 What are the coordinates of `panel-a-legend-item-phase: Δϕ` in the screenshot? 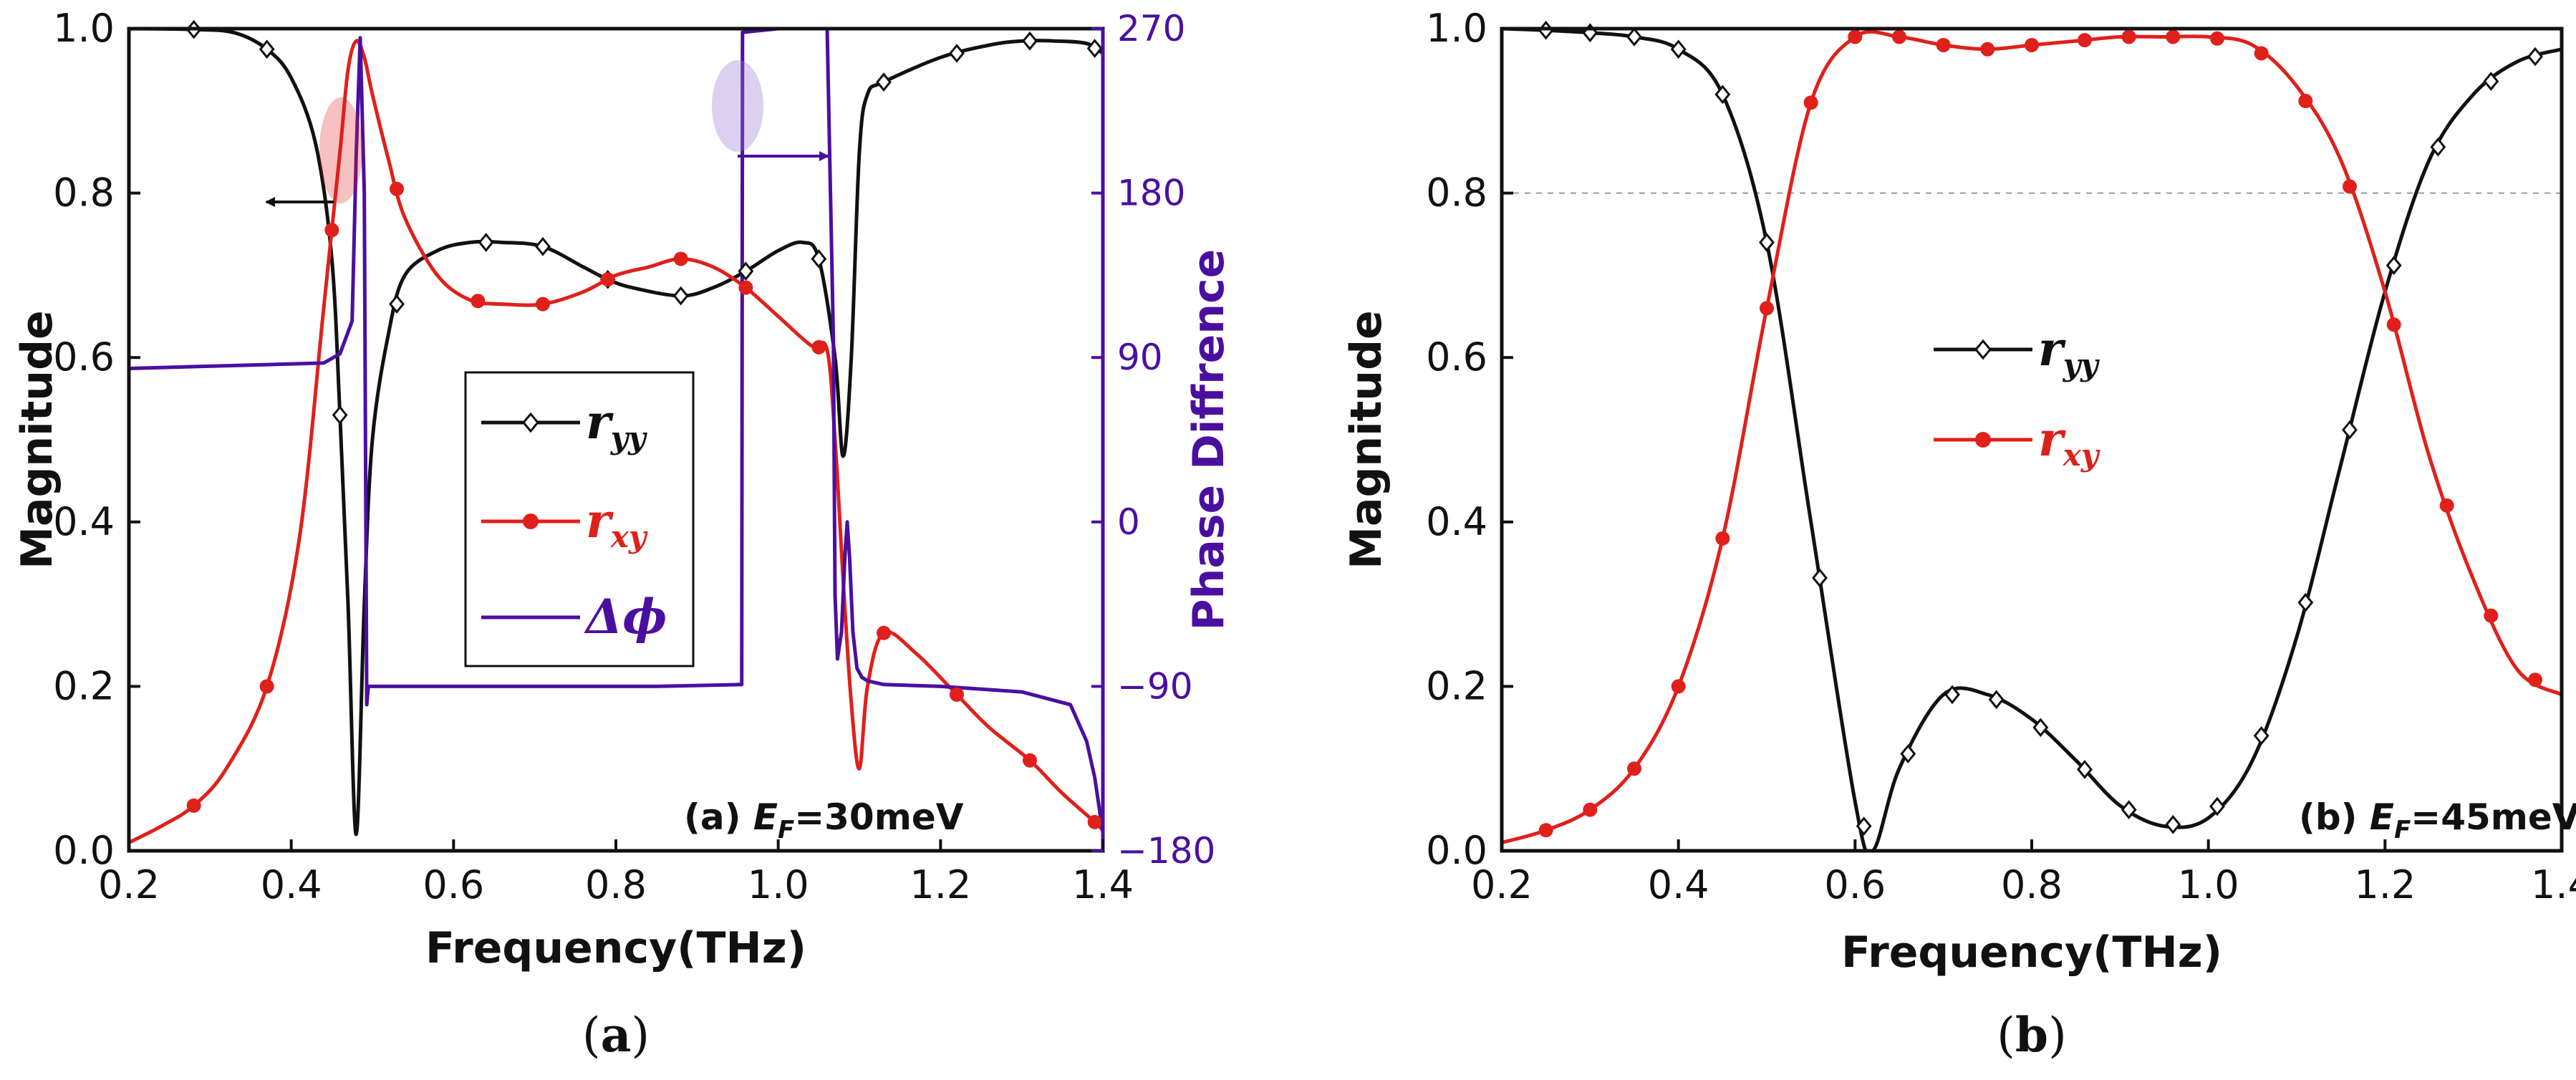 It's located at (574, 617).